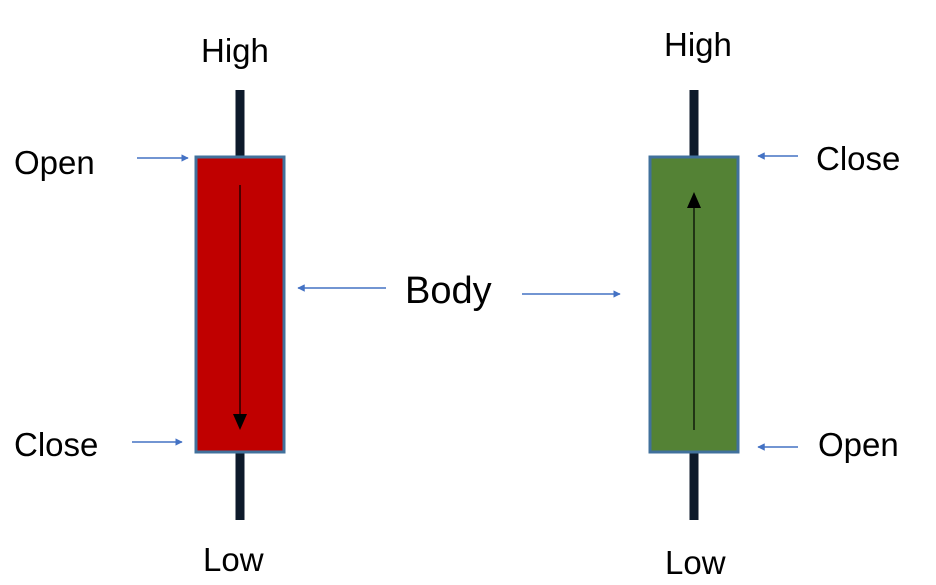 The width and height of the screenshot is (936, 585). Describe the element at coordinates (54, 162) in the screenshot. I see `bearish-open-label: Open` at that location.